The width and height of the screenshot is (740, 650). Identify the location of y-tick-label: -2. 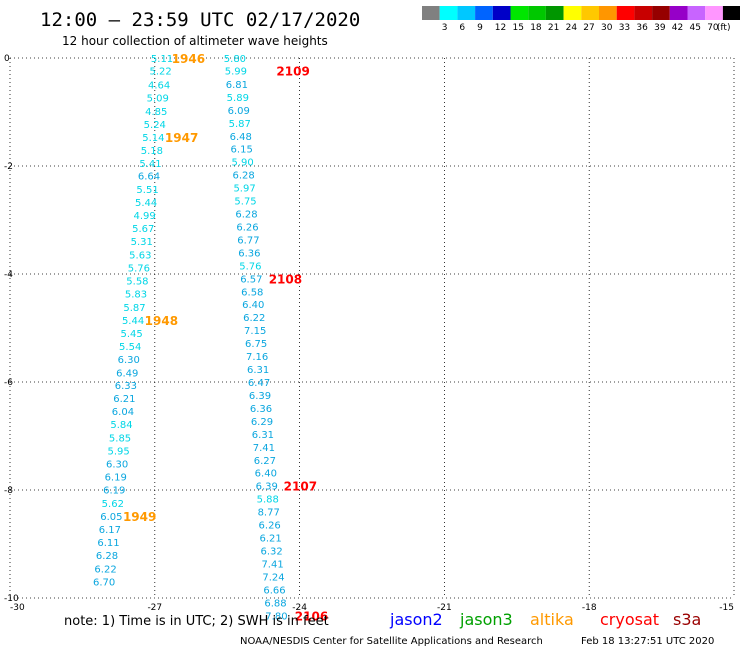
(8, 167).